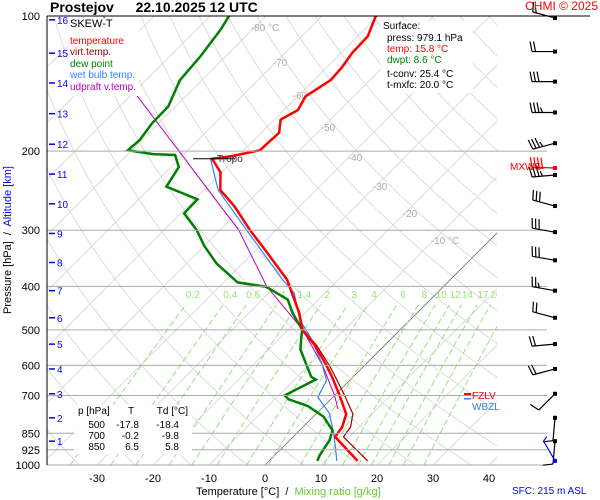  I want to click on y-axis-title: Pressure [hPa] / Altitude [km], so click(8, 240).